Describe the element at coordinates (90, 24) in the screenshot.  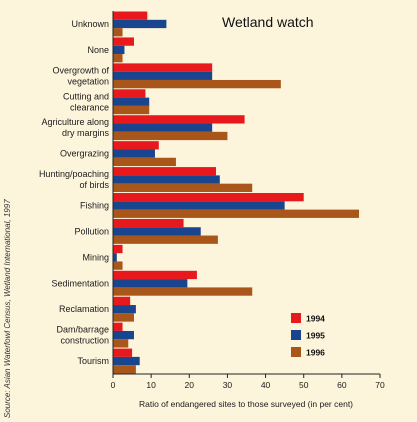
I see `category-label: Unknown` at that location.